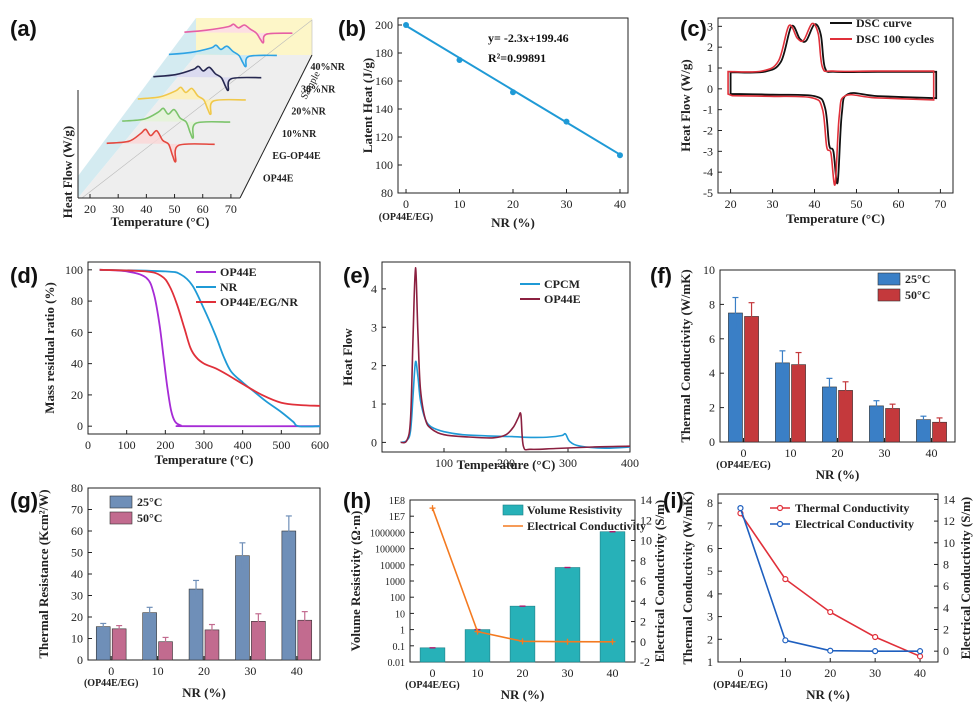 Image resolution: width=978 pixels, height=720 pixels. What do you see at coordinates (238, 272) in the screenshot?
I see `legend-label: OP44E` at bounding box center [238, 272].